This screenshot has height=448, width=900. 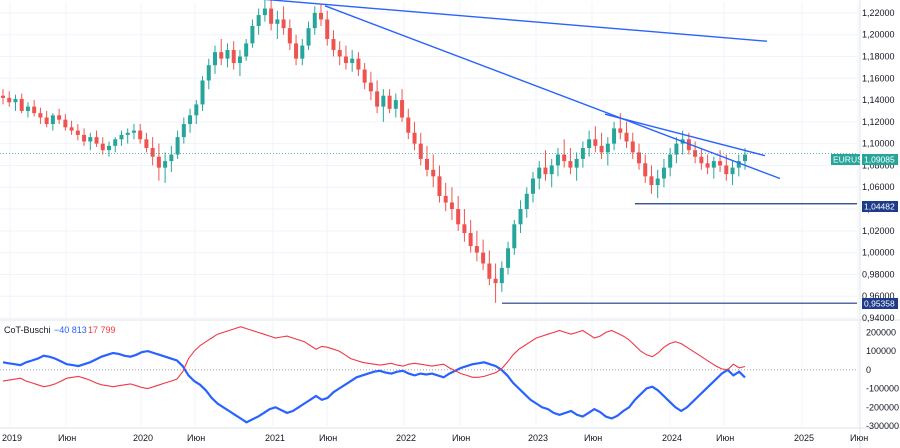 What do you see at coordinates (12, 438) in the screenshot?
I see `time-tick-label: 2019` at bounding box center [12, 438].